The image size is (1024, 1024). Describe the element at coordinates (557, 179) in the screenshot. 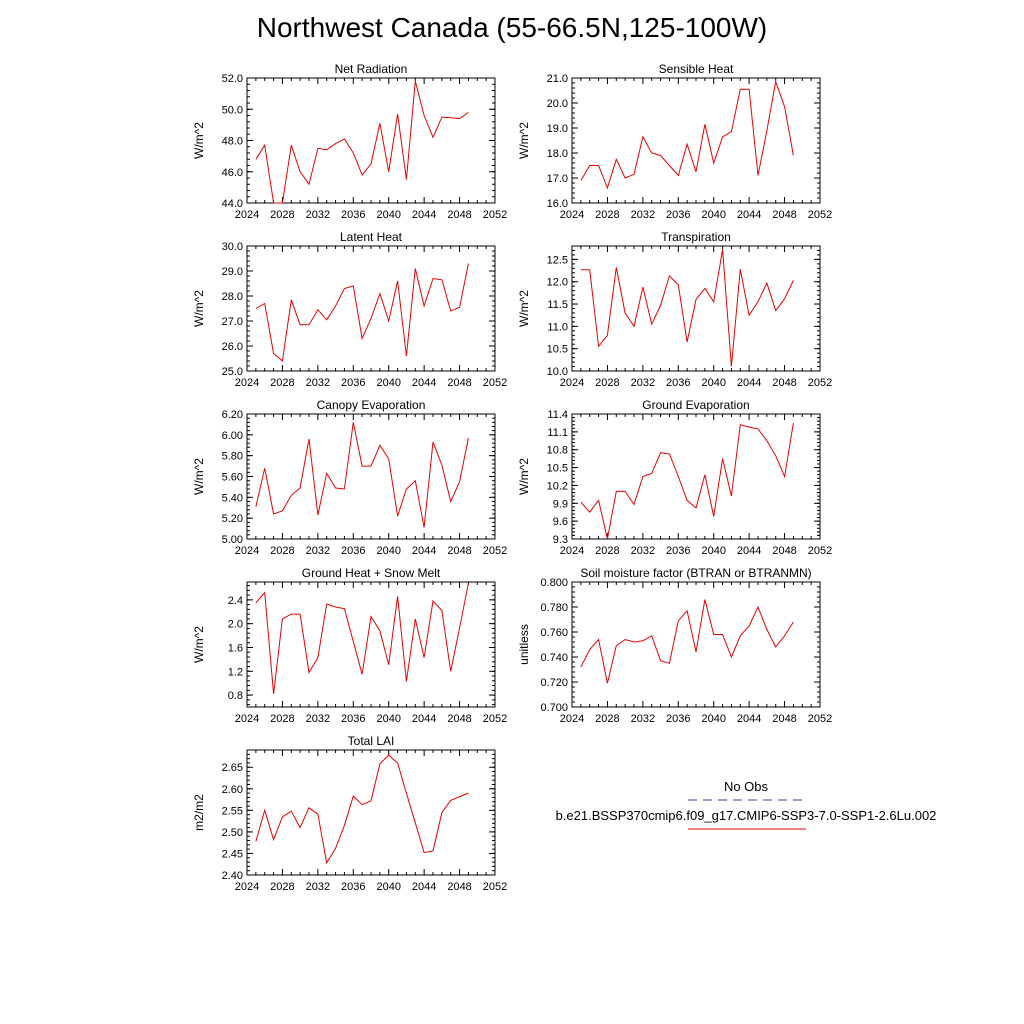

I see `y-tick-label: 17.0` at that location.